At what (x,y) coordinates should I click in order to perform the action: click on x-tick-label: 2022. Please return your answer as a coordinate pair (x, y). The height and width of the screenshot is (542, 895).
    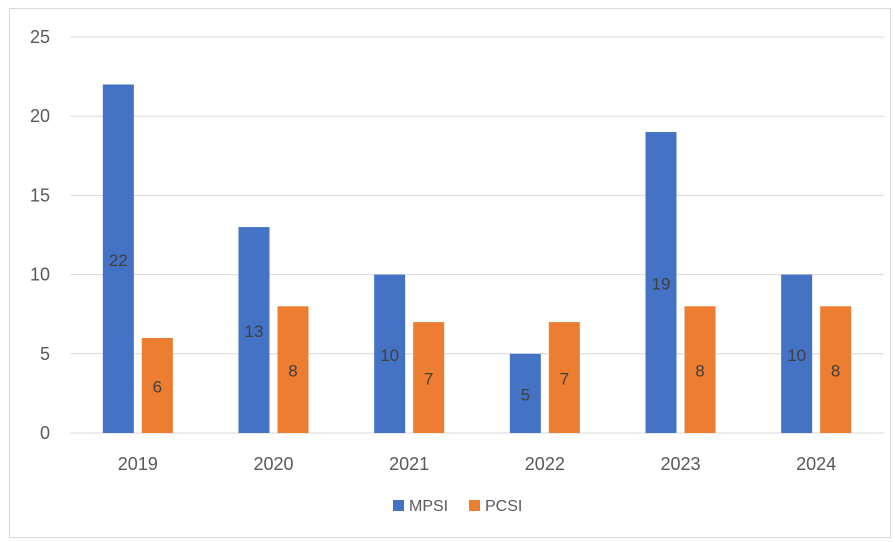
    Looking at the image, I should click on (545, 464).